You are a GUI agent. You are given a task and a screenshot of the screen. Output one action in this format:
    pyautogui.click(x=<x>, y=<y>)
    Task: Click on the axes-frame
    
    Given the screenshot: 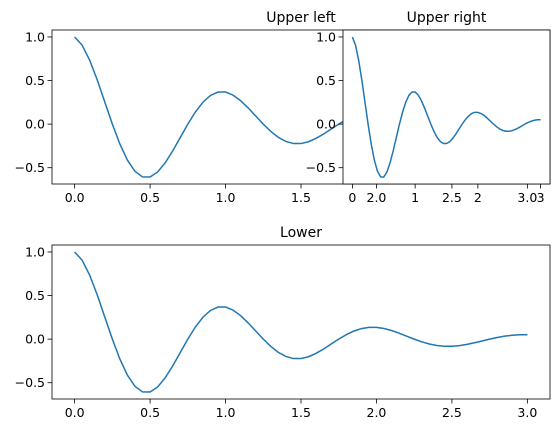 What is the action you would take?
    pyautogui.click(x=446, y=107)
    